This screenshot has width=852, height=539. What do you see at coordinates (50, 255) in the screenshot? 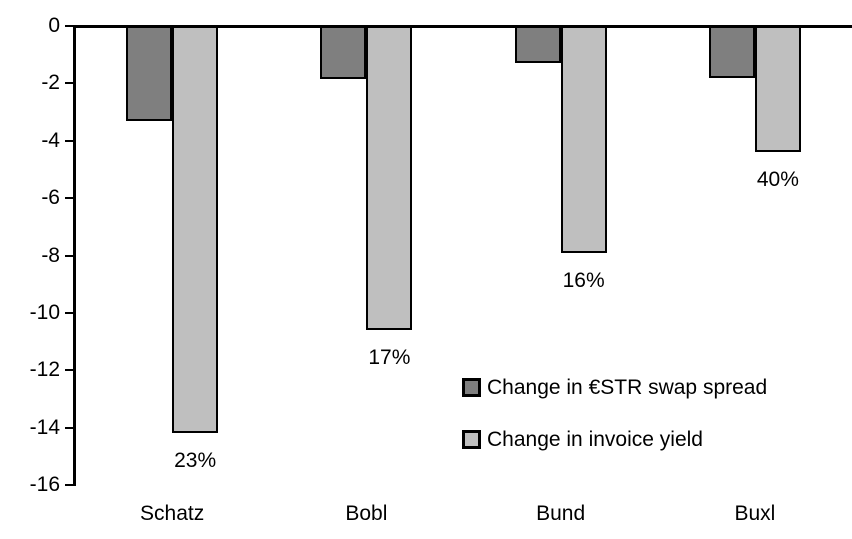
I see `y-axis-tick-label: -8` at bounding box center [50, 255].